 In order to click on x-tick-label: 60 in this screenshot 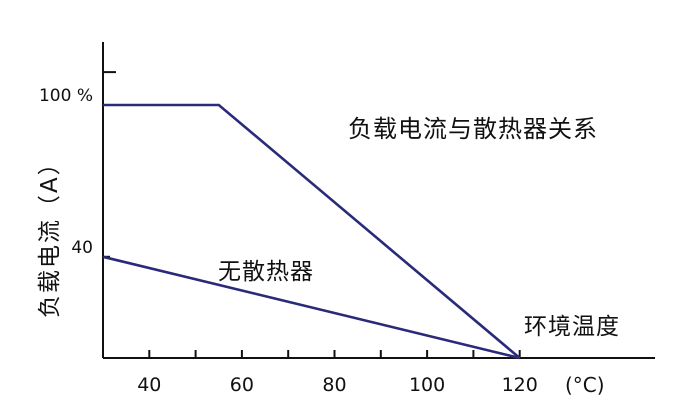, I will do `click(242, 385)`.